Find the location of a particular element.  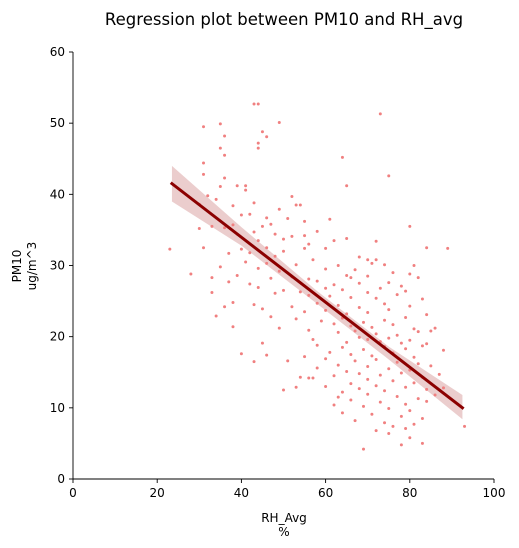

x-tick-label: 60 is located at coordinates (325, 493).